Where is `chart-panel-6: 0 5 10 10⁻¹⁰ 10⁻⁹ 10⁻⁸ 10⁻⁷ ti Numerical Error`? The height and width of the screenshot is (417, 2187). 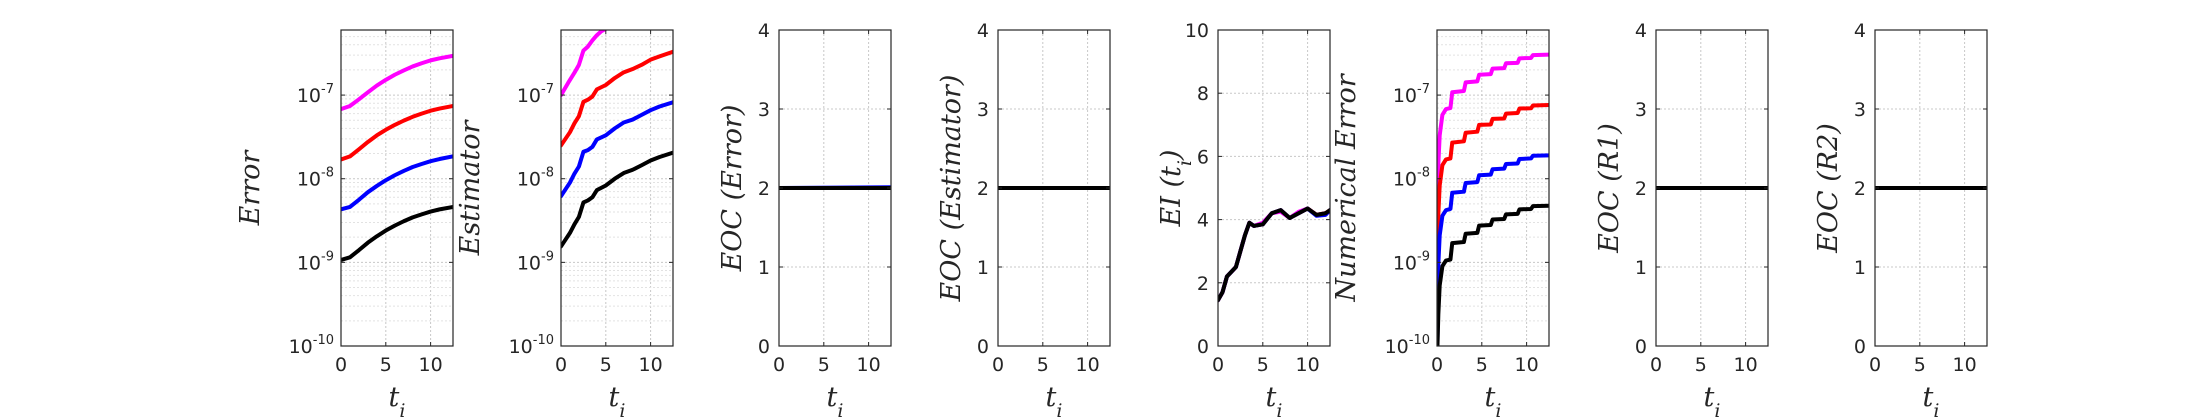 chart-panel-6: 0 5 10 10⁻¹⁰ 10⁻⁹ 10⁻⁸ 10⁻⁷ ti Numerical Error is located at coordinates (1440, 223).